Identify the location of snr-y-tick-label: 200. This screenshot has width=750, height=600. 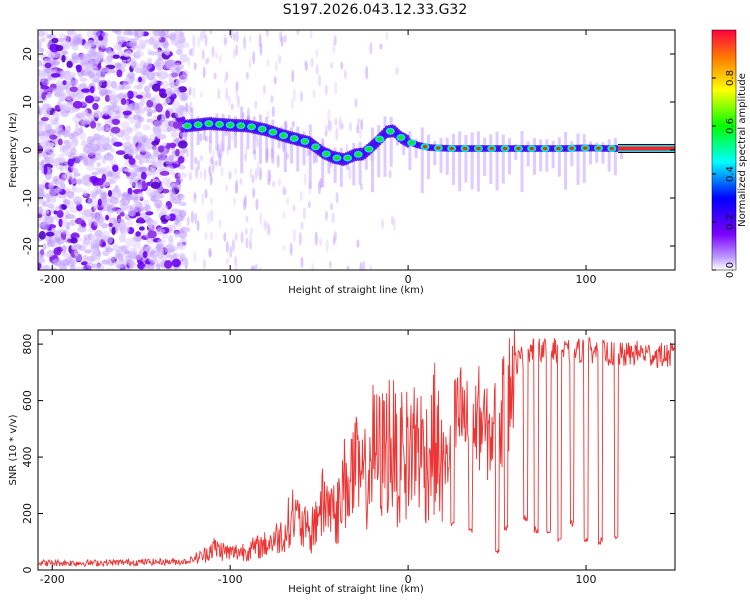
(27, 513).